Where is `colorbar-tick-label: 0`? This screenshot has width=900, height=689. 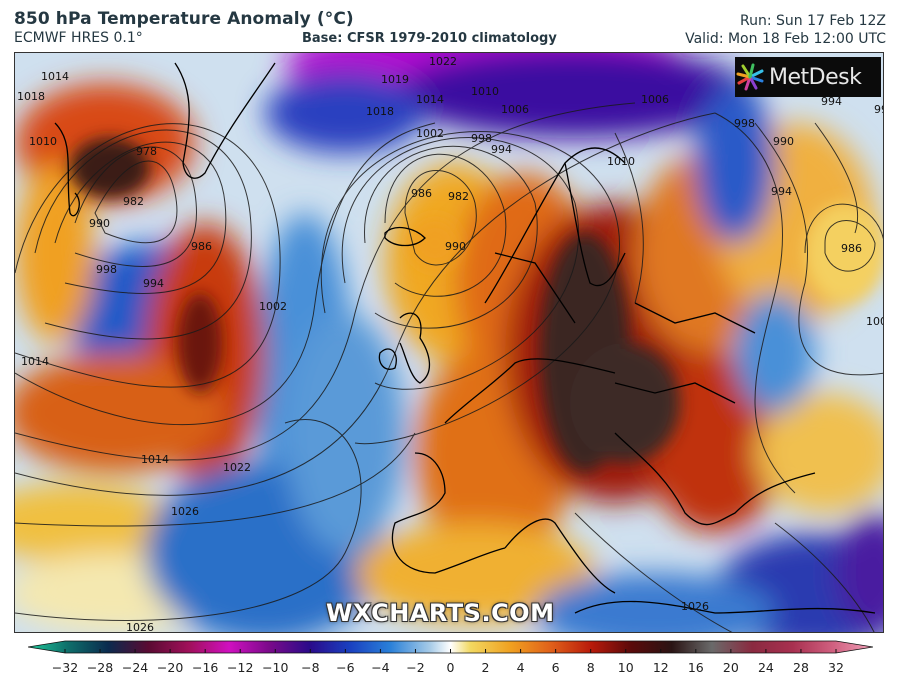 colorbar-tick-label: 0 is located at coordinates (450, 667).